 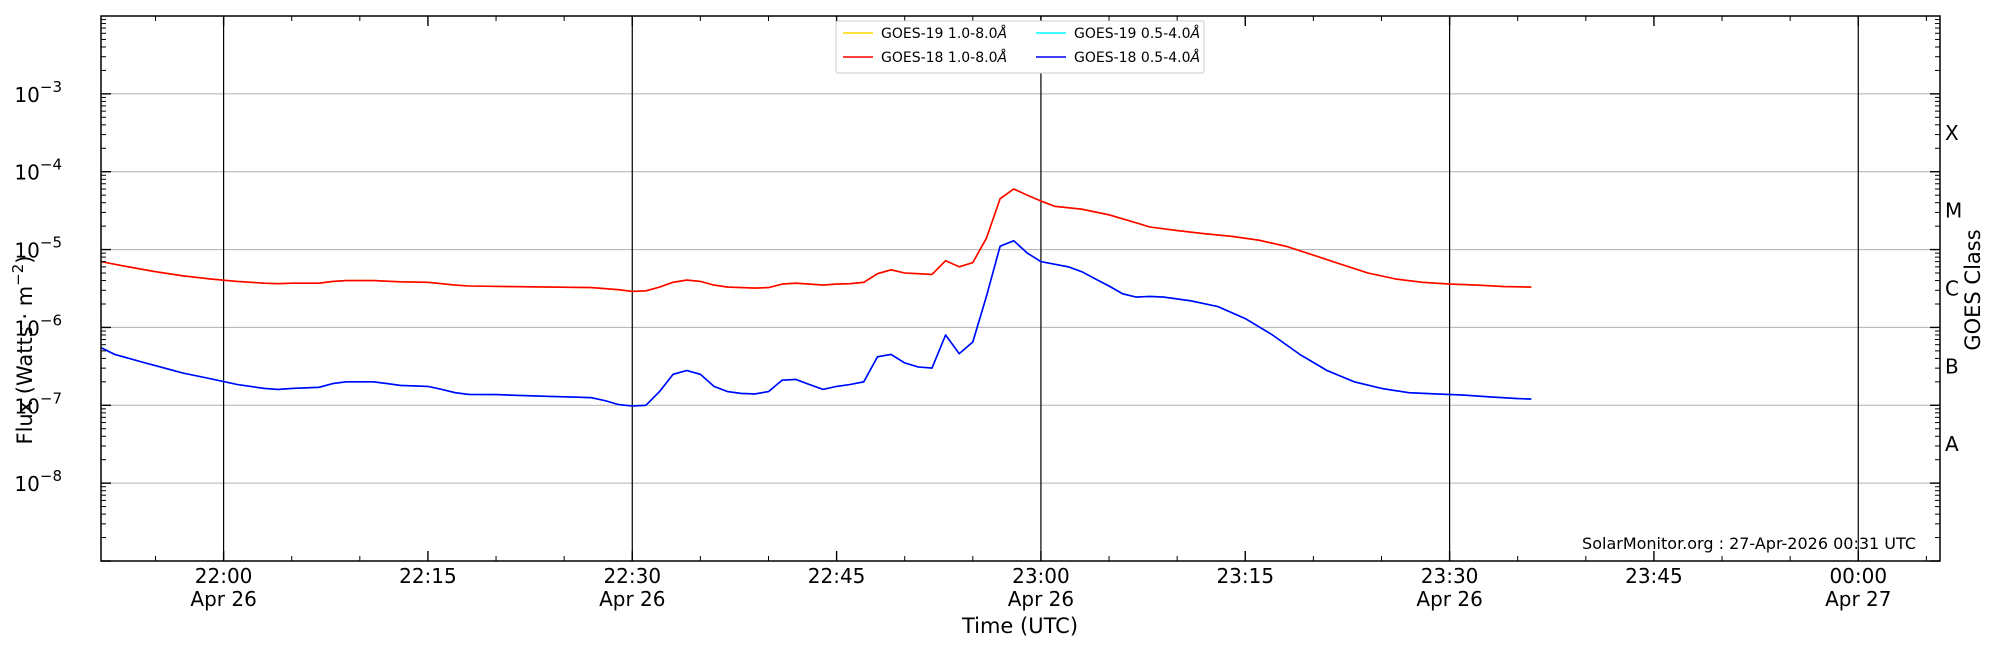 I want to click on x-axis-title: Time (UTC), so click(x=1019, y=626).